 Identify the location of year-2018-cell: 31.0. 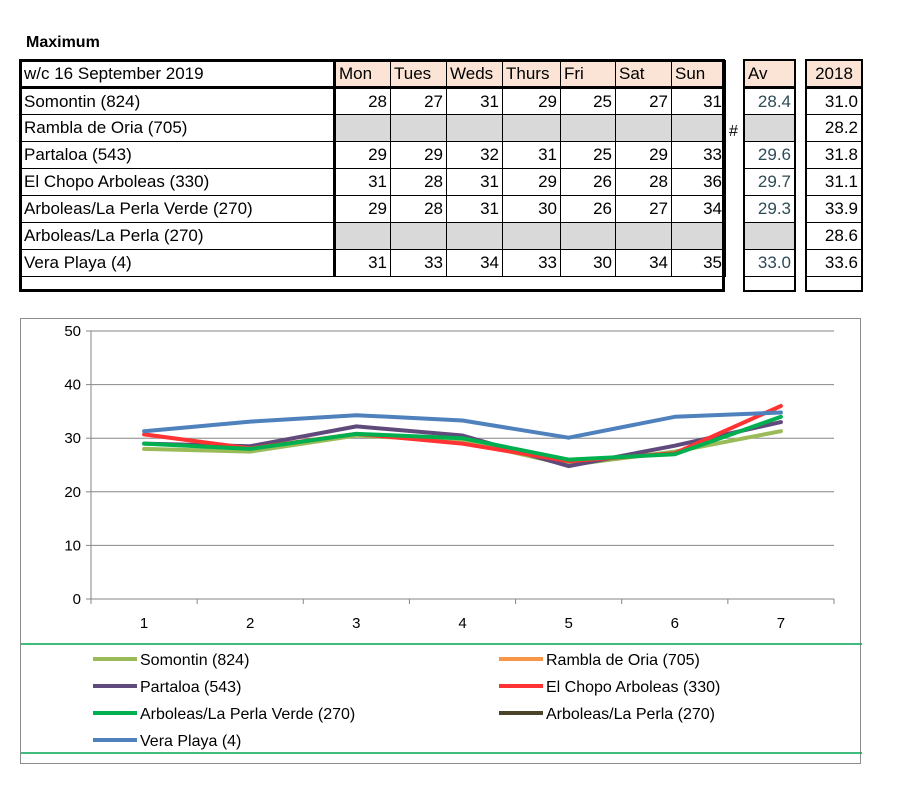
(834, 101).